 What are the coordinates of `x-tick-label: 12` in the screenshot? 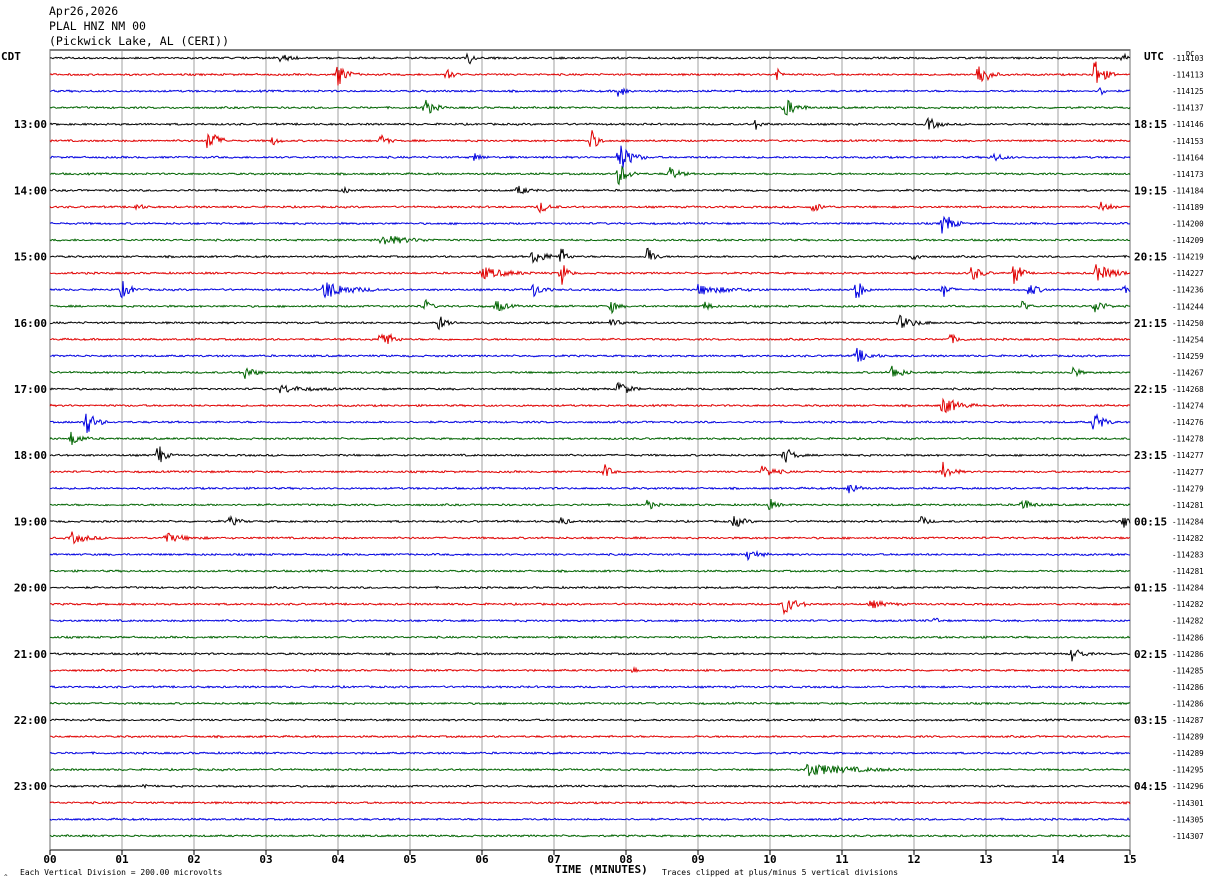 It's located at (913, 859).